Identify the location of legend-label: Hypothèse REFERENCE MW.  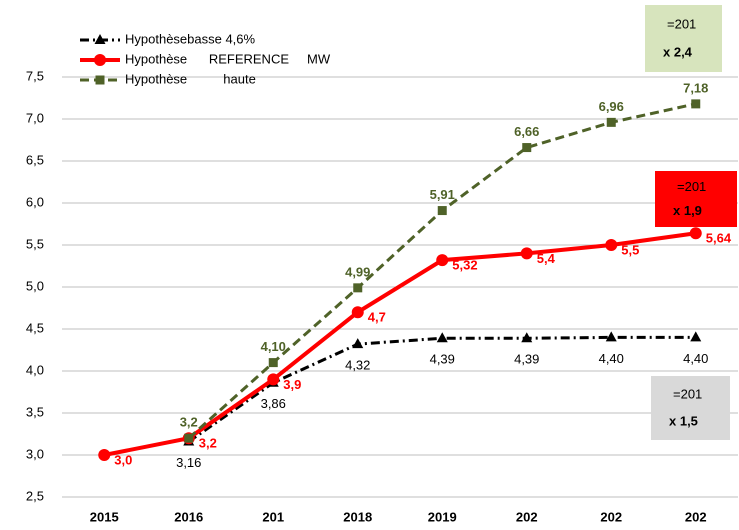
(228, 58).